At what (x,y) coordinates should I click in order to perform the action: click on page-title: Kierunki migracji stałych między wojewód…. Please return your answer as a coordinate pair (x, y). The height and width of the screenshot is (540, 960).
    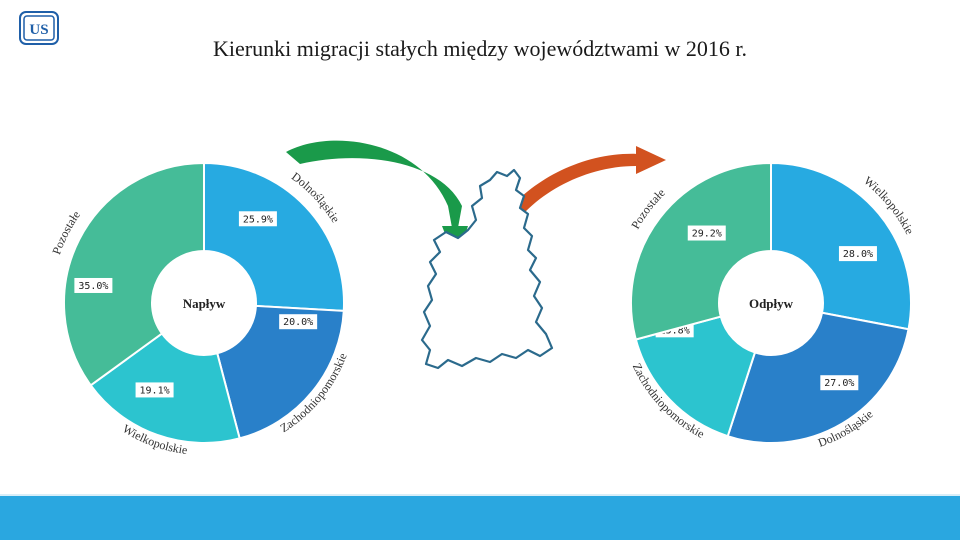
    Looking at the image, I should click on (480, 48).